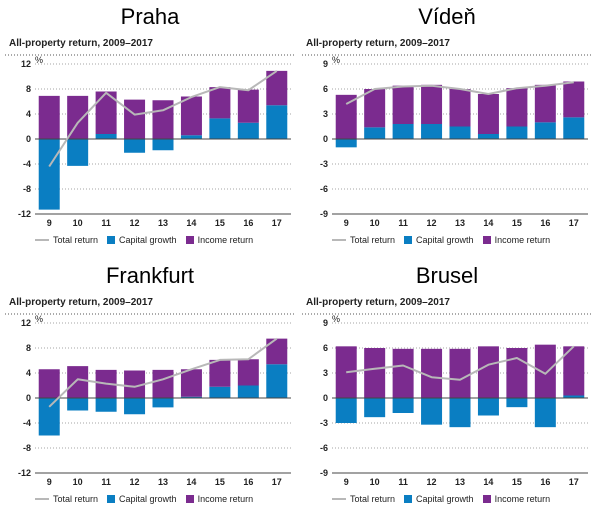  Describe the element at coordinates (324, 164) in the screenshot. I see `y-tick-label: -3` at that location.